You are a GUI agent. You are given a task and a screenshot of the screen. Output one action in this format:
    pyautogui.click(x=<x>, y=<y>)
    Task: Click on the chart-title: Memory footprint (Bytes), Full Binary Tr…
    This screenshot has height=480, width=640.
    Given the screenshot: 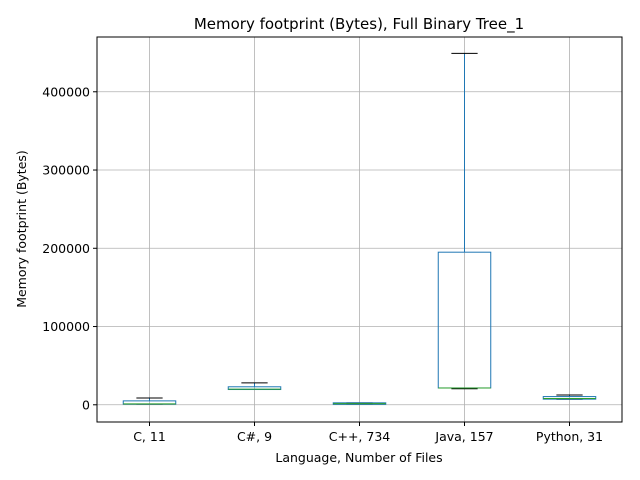 What is the action you would take?
    pyautogui.click(x=359, y=24)
    